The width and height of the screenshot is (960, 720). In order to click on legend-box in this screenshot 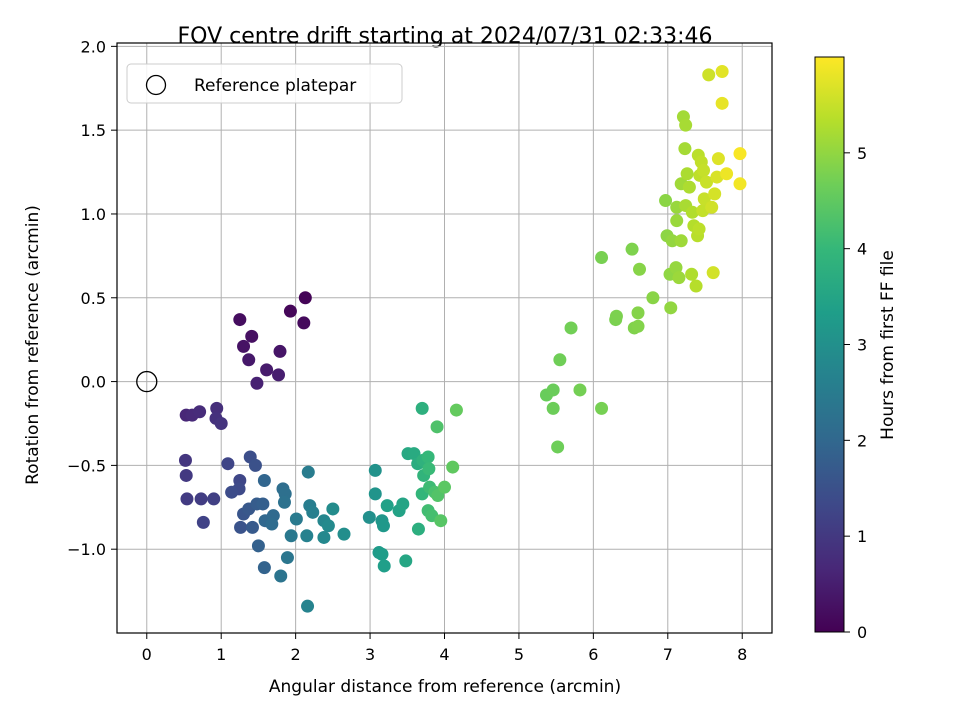, I will do `click(264, 83)`.